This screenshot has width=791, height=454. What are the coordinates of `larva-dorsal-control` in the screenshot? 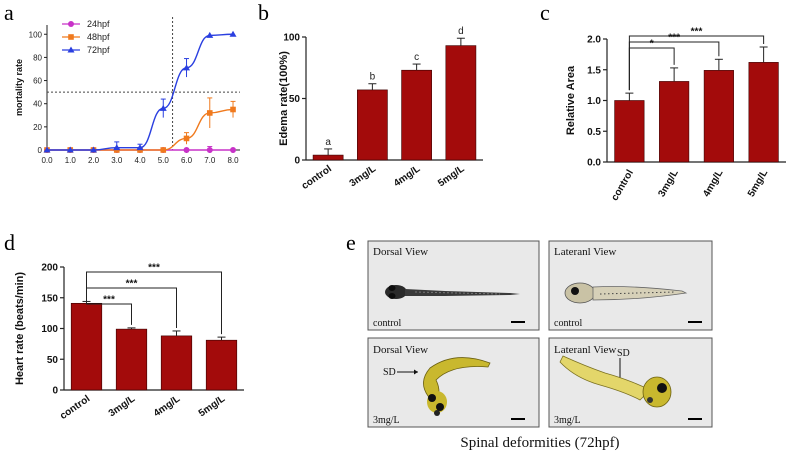 It's located at (452, 292).